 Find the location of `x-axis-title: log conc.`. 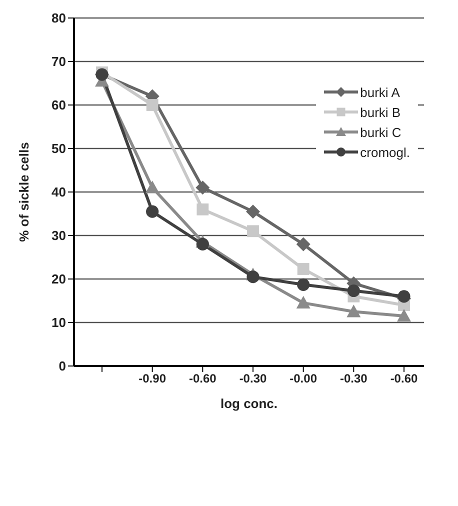

x-axis-title: log conc. is located at coordinates (249, 403).